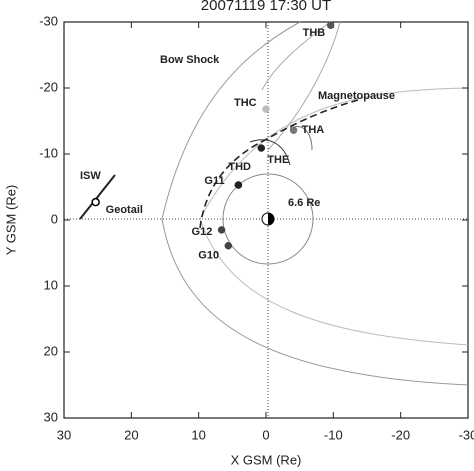 The width and height of the screenshot is (474, 471). Describe the element at coordinates (131, 434) in the screenshot. I see `x-tick-label: 20` at that location.